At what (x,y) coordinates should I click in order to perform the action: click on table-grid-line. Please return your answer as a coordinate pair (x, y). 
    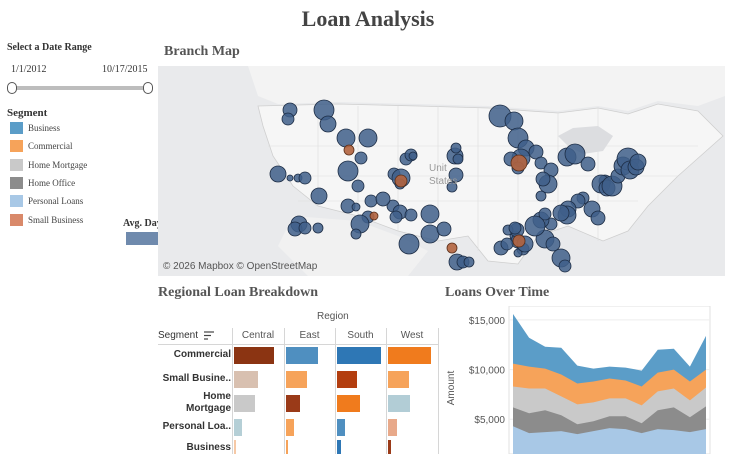
    Looking at the image, I should click on (386, 391).